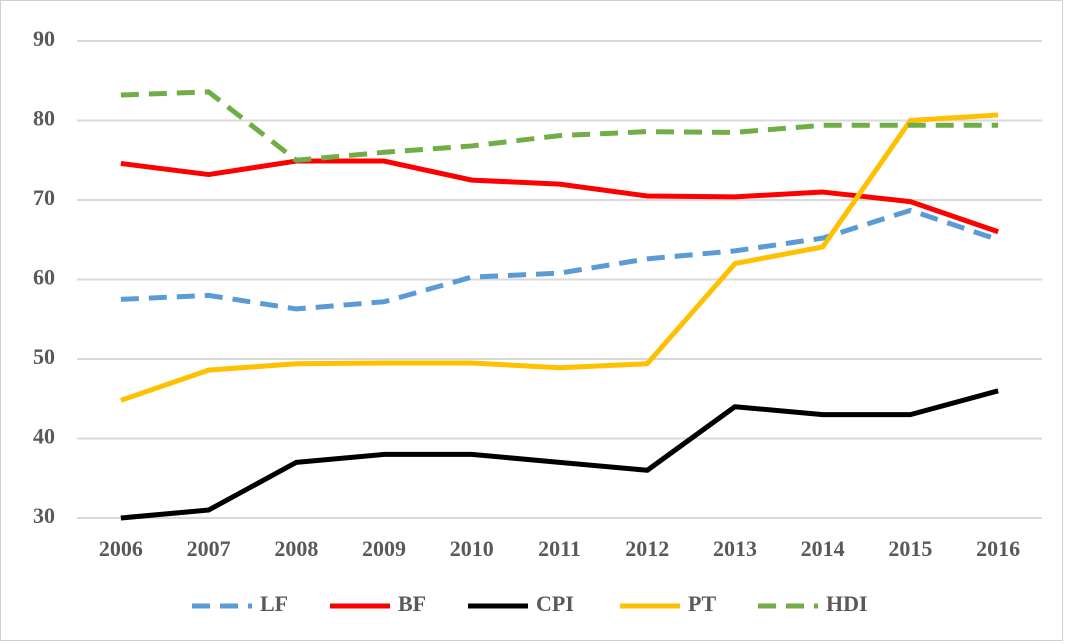 This screenshot has height=644, width=1067. What do you see at coordinates (412, 603) in the screenshot?
I see `legend-label: BF` at bounding box center [412, 603].